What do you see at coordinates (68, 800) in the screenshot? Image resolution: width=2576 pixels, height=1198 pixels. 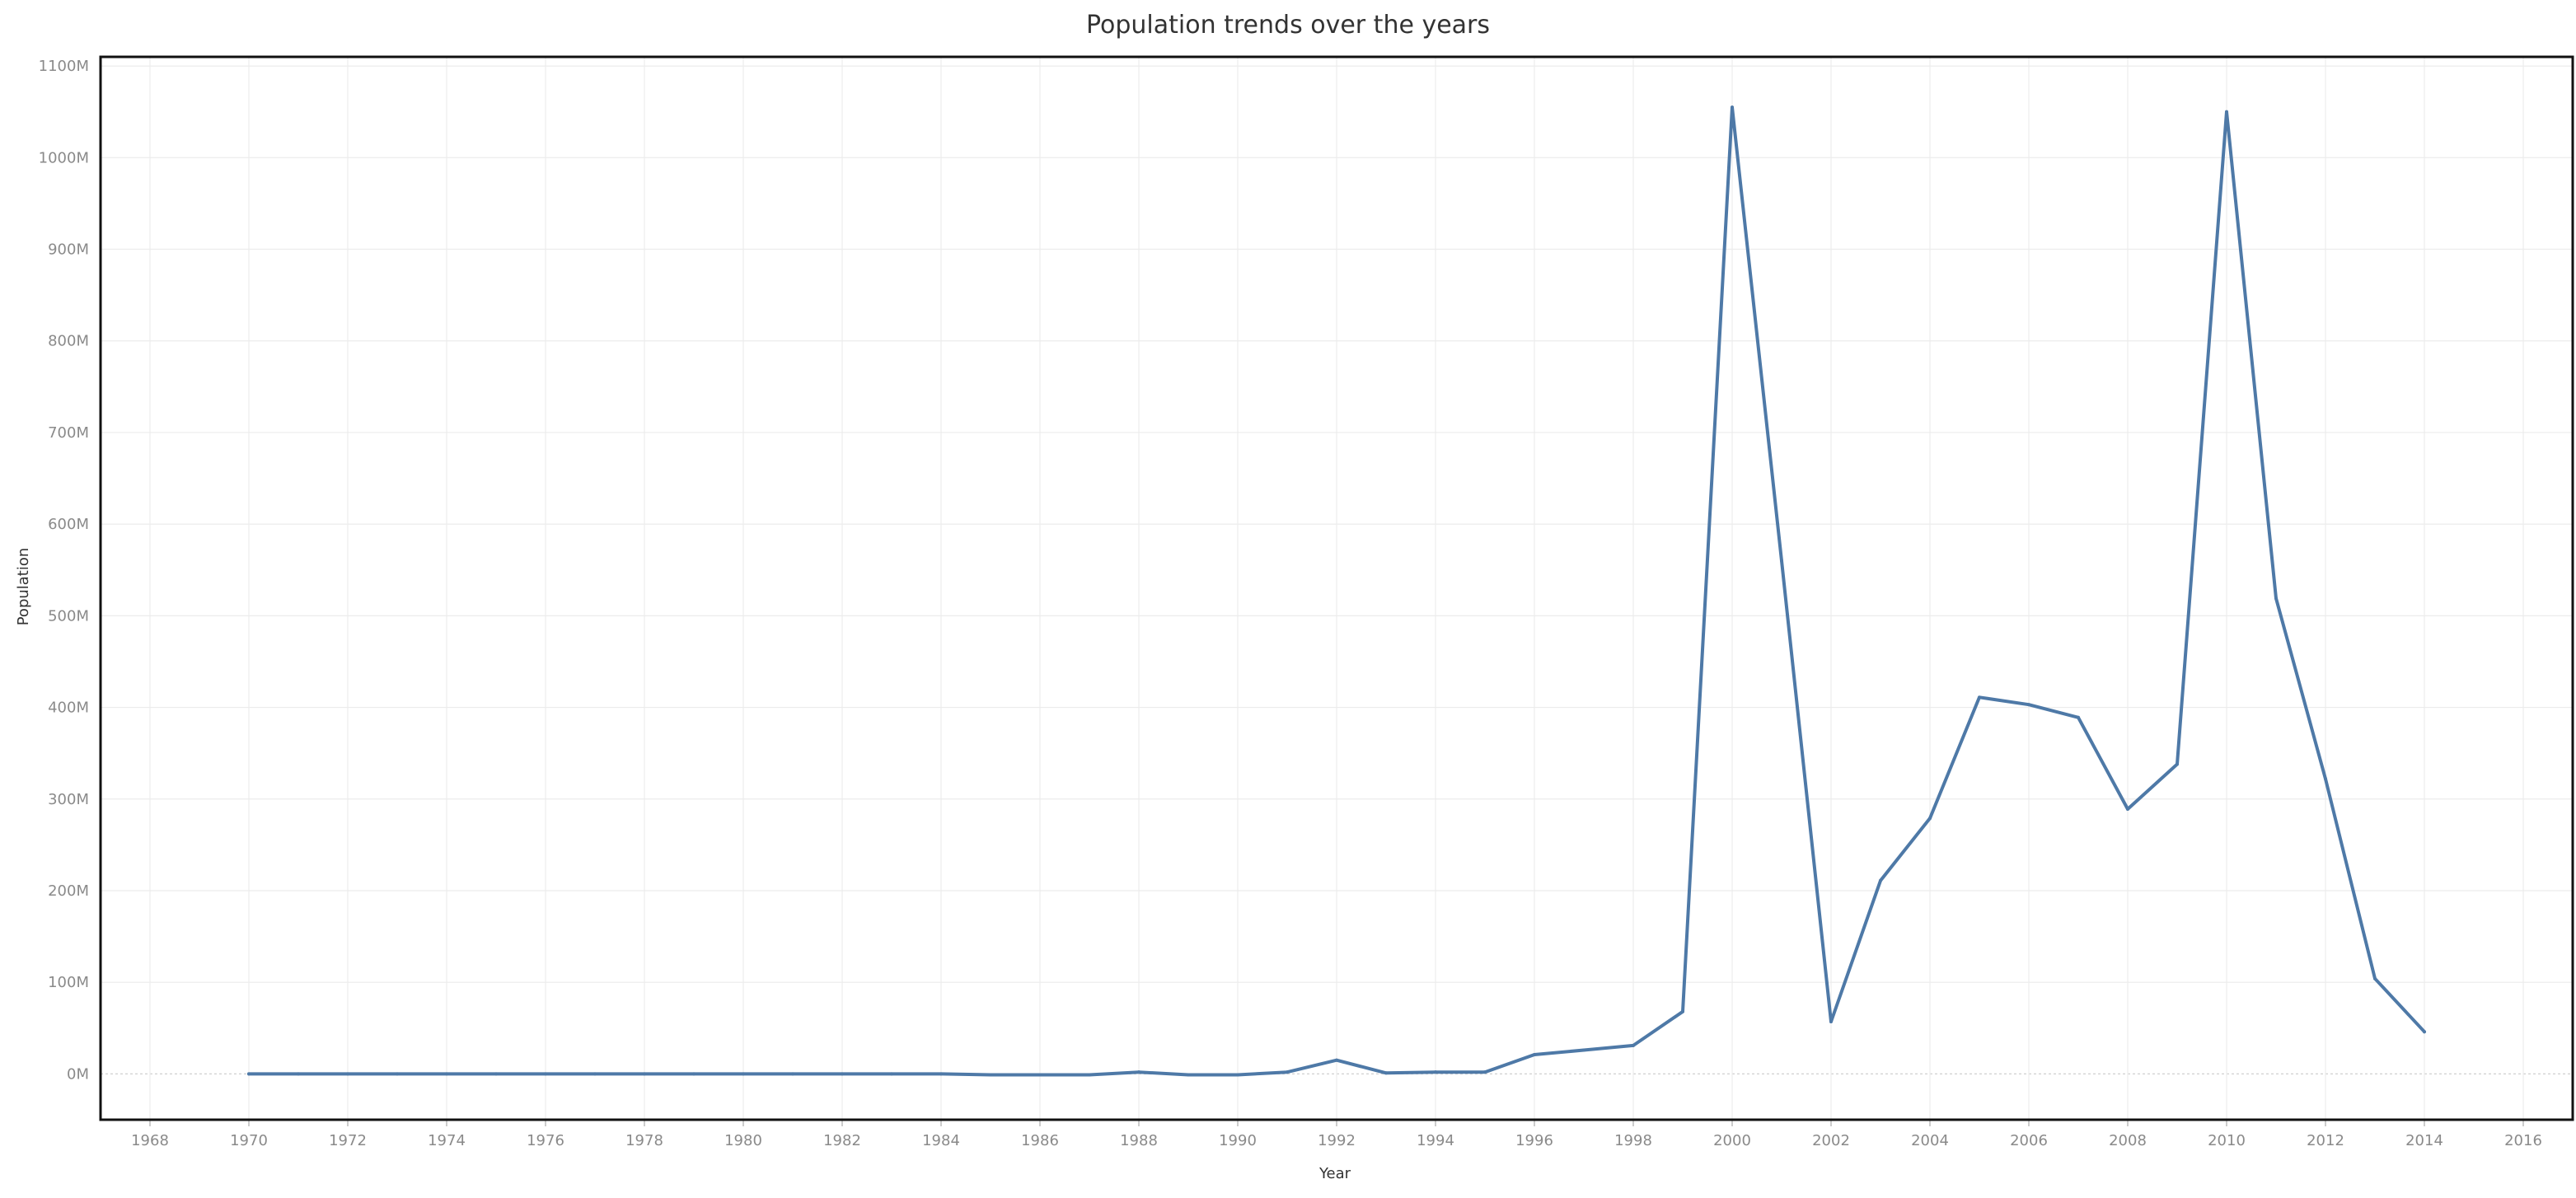 I see `y-tick-label: 300M` at bounding box center [68, 800].